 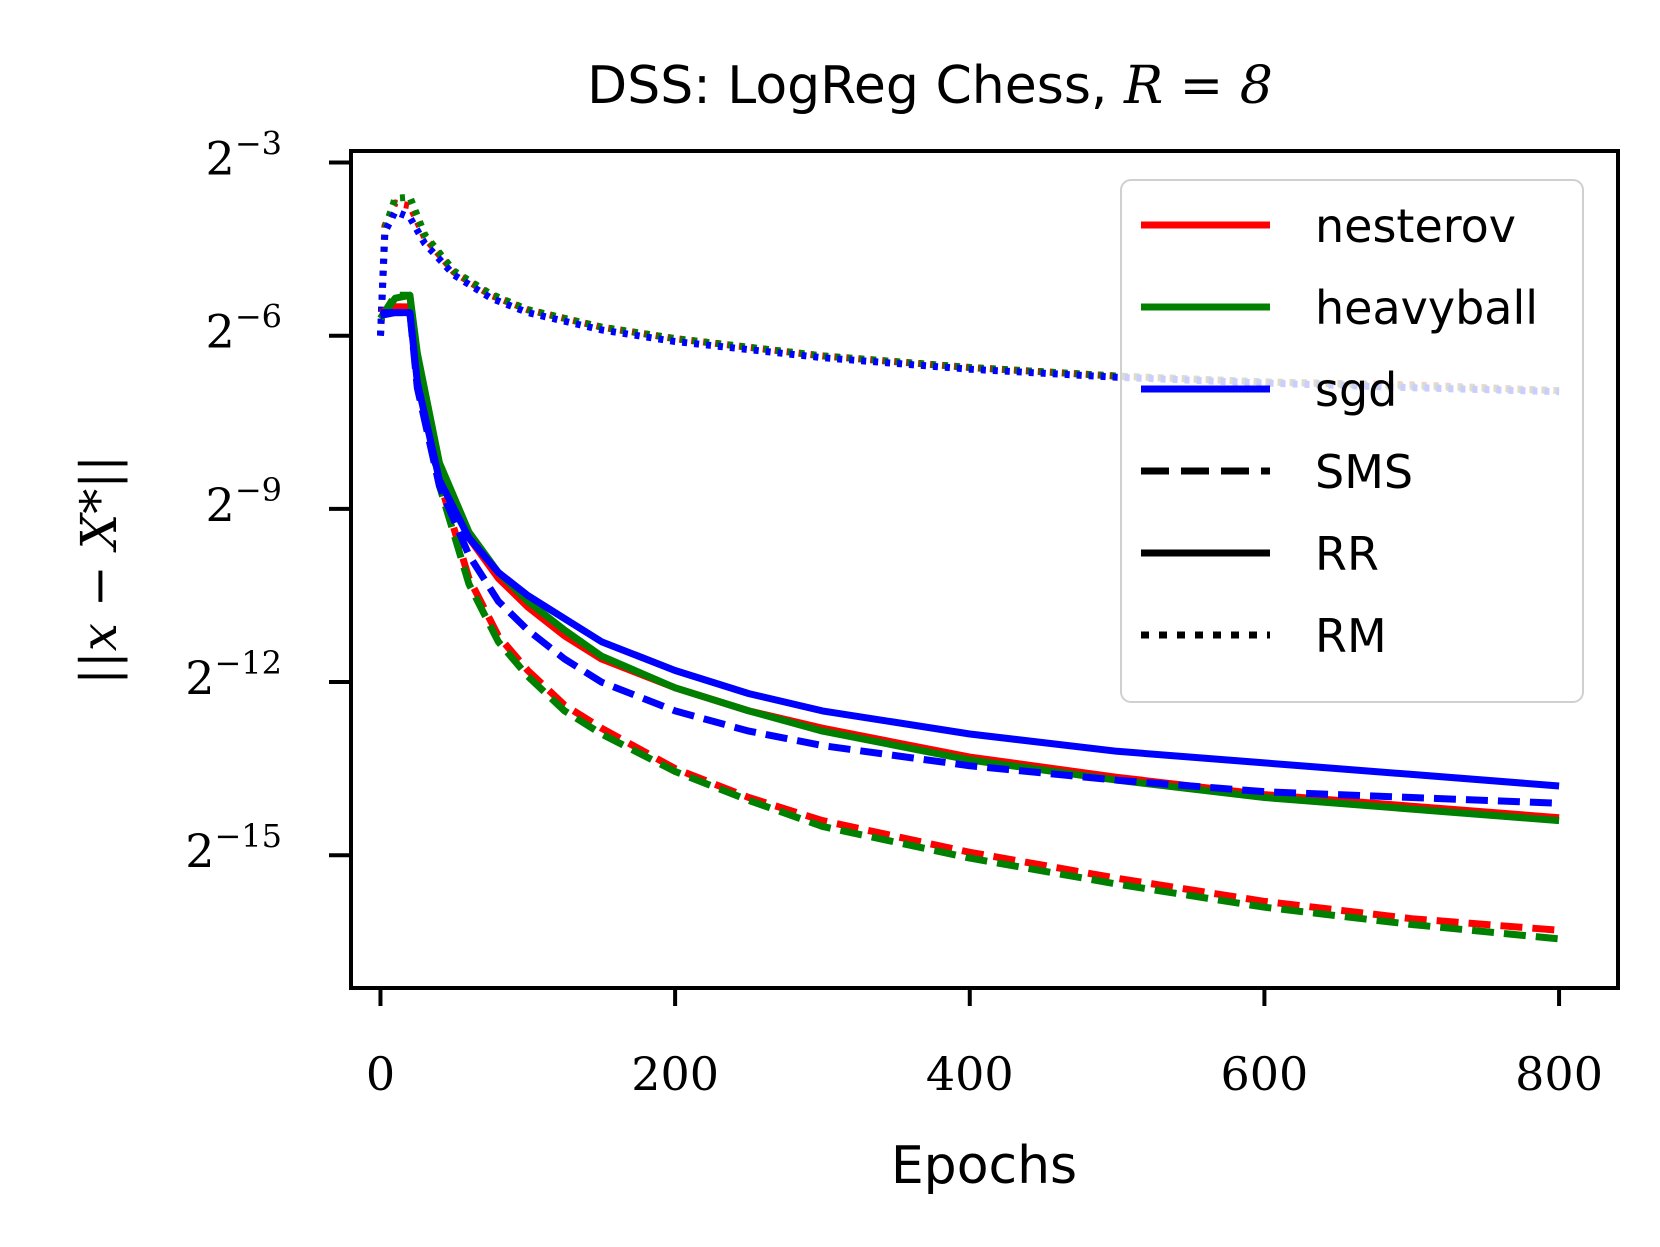 I want to click on x-axis-ticks: 0 200 400 600 800, so click(x=984, y=1044).